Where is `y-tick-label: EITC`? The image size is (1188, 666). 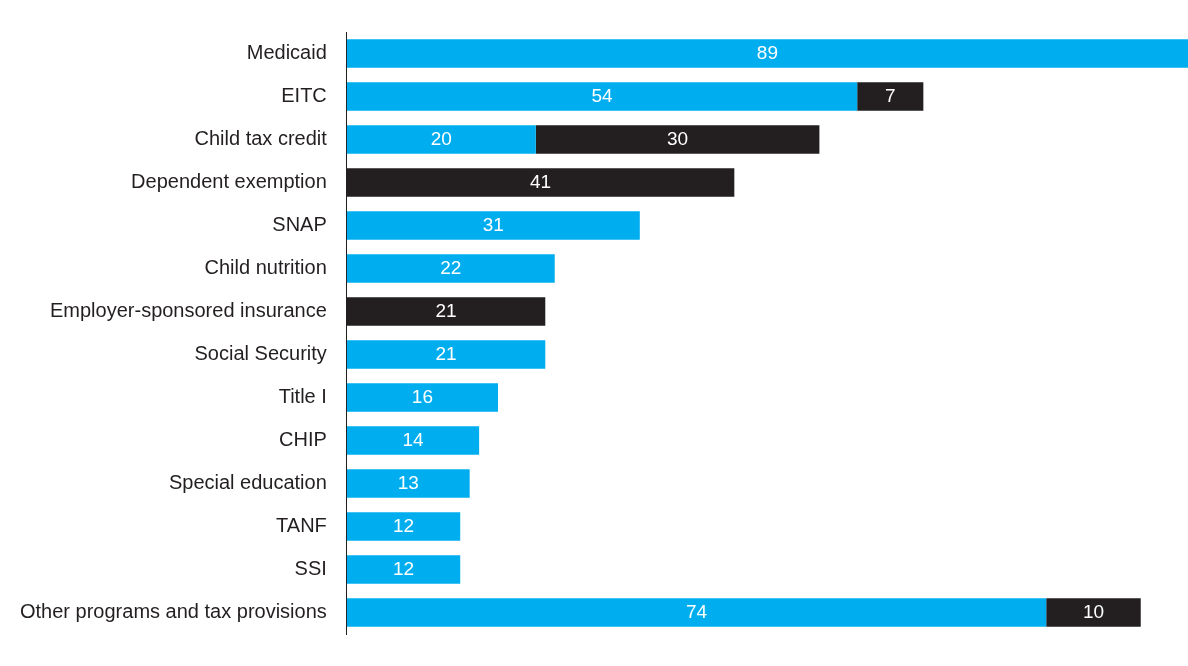 y-tick-label: EITC is located at coordinates (304, 95).